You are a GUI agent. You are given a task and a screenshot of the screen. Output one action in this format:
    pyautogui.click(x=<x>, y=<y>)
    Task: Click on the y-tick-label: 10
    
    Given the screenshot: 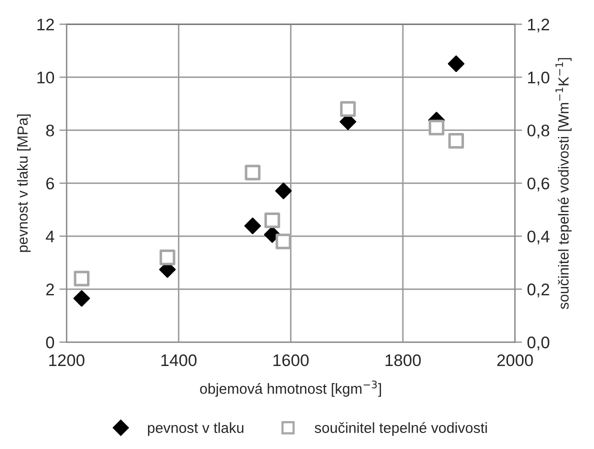 What is the action you would take?
    pyautogui.click(x=45, y=78)
    